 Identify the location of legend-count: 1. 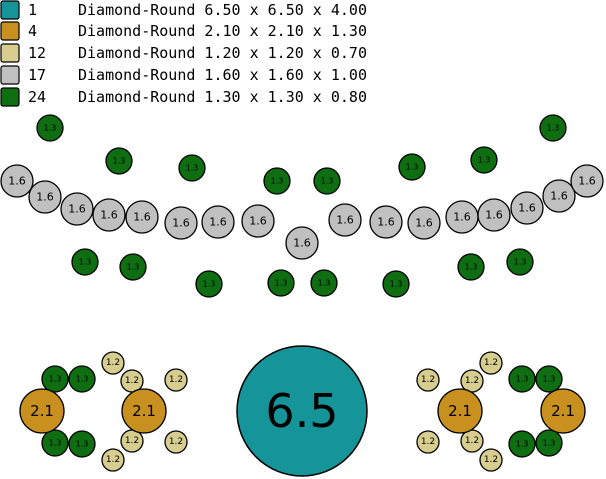
(32, 10).